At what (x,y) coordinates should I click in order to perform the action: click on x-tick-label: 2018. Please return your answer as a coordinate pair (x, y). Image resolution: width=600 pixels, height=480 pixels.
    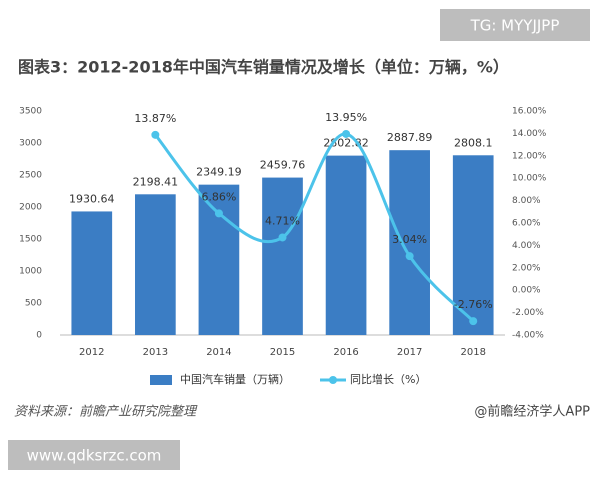
    Looking at the image, I should click on (472, 352).